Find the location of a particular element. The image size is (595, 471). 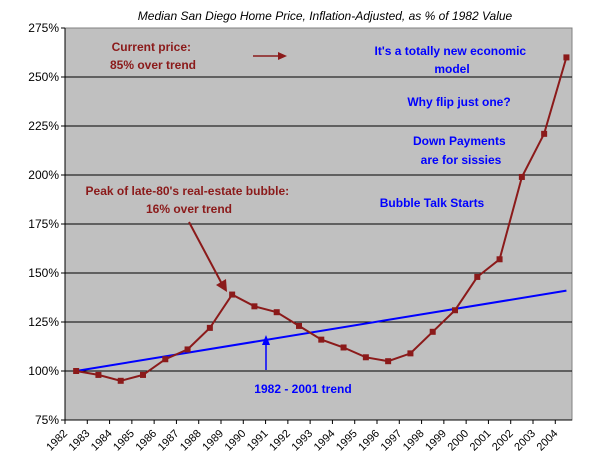

peak-arrow is located at coordinates (207, 256).